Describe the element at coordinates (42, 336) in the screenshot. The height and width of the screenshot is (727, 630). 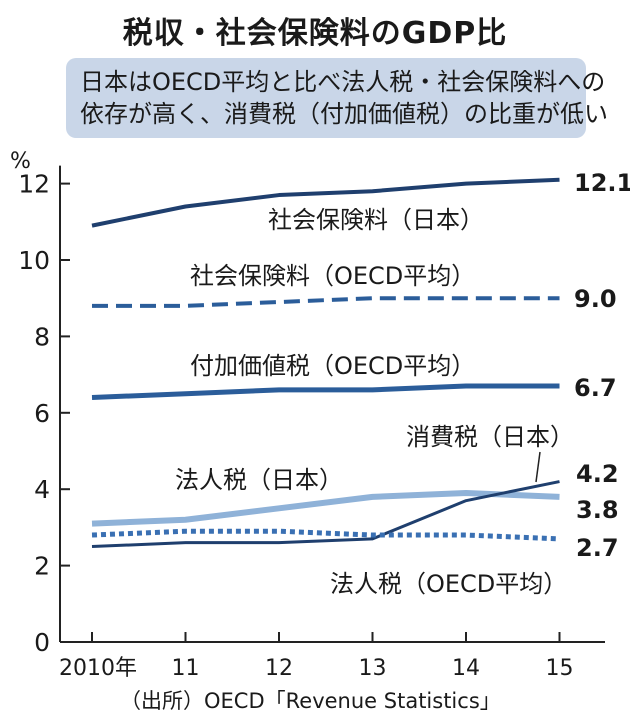
I see `y-tick-label: 8` at that location.